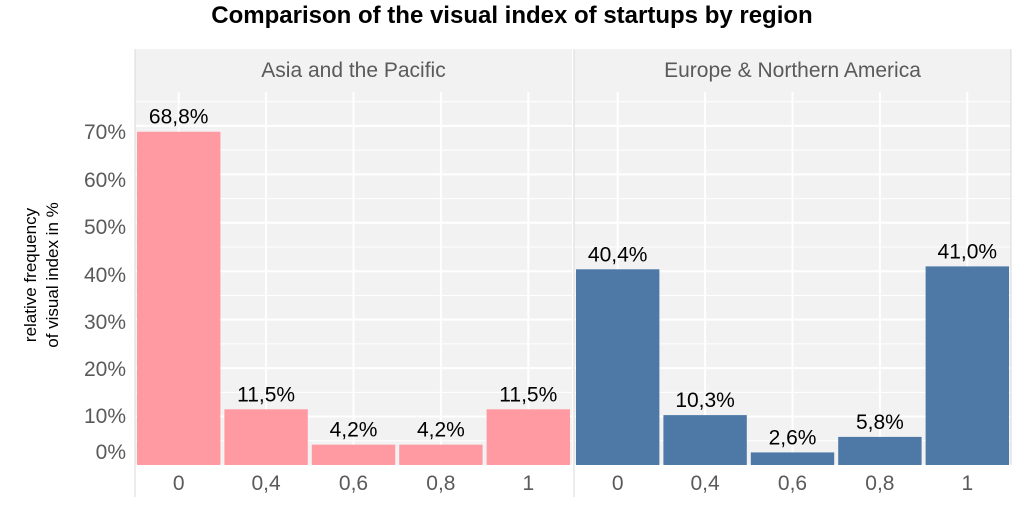 Image resolution: width=1024 pixels, height=515 pixels. Describe the element at coordinates (52, 275) in the screenshot. I see `y-axis-title-line-2: of visual index in %` at that location.